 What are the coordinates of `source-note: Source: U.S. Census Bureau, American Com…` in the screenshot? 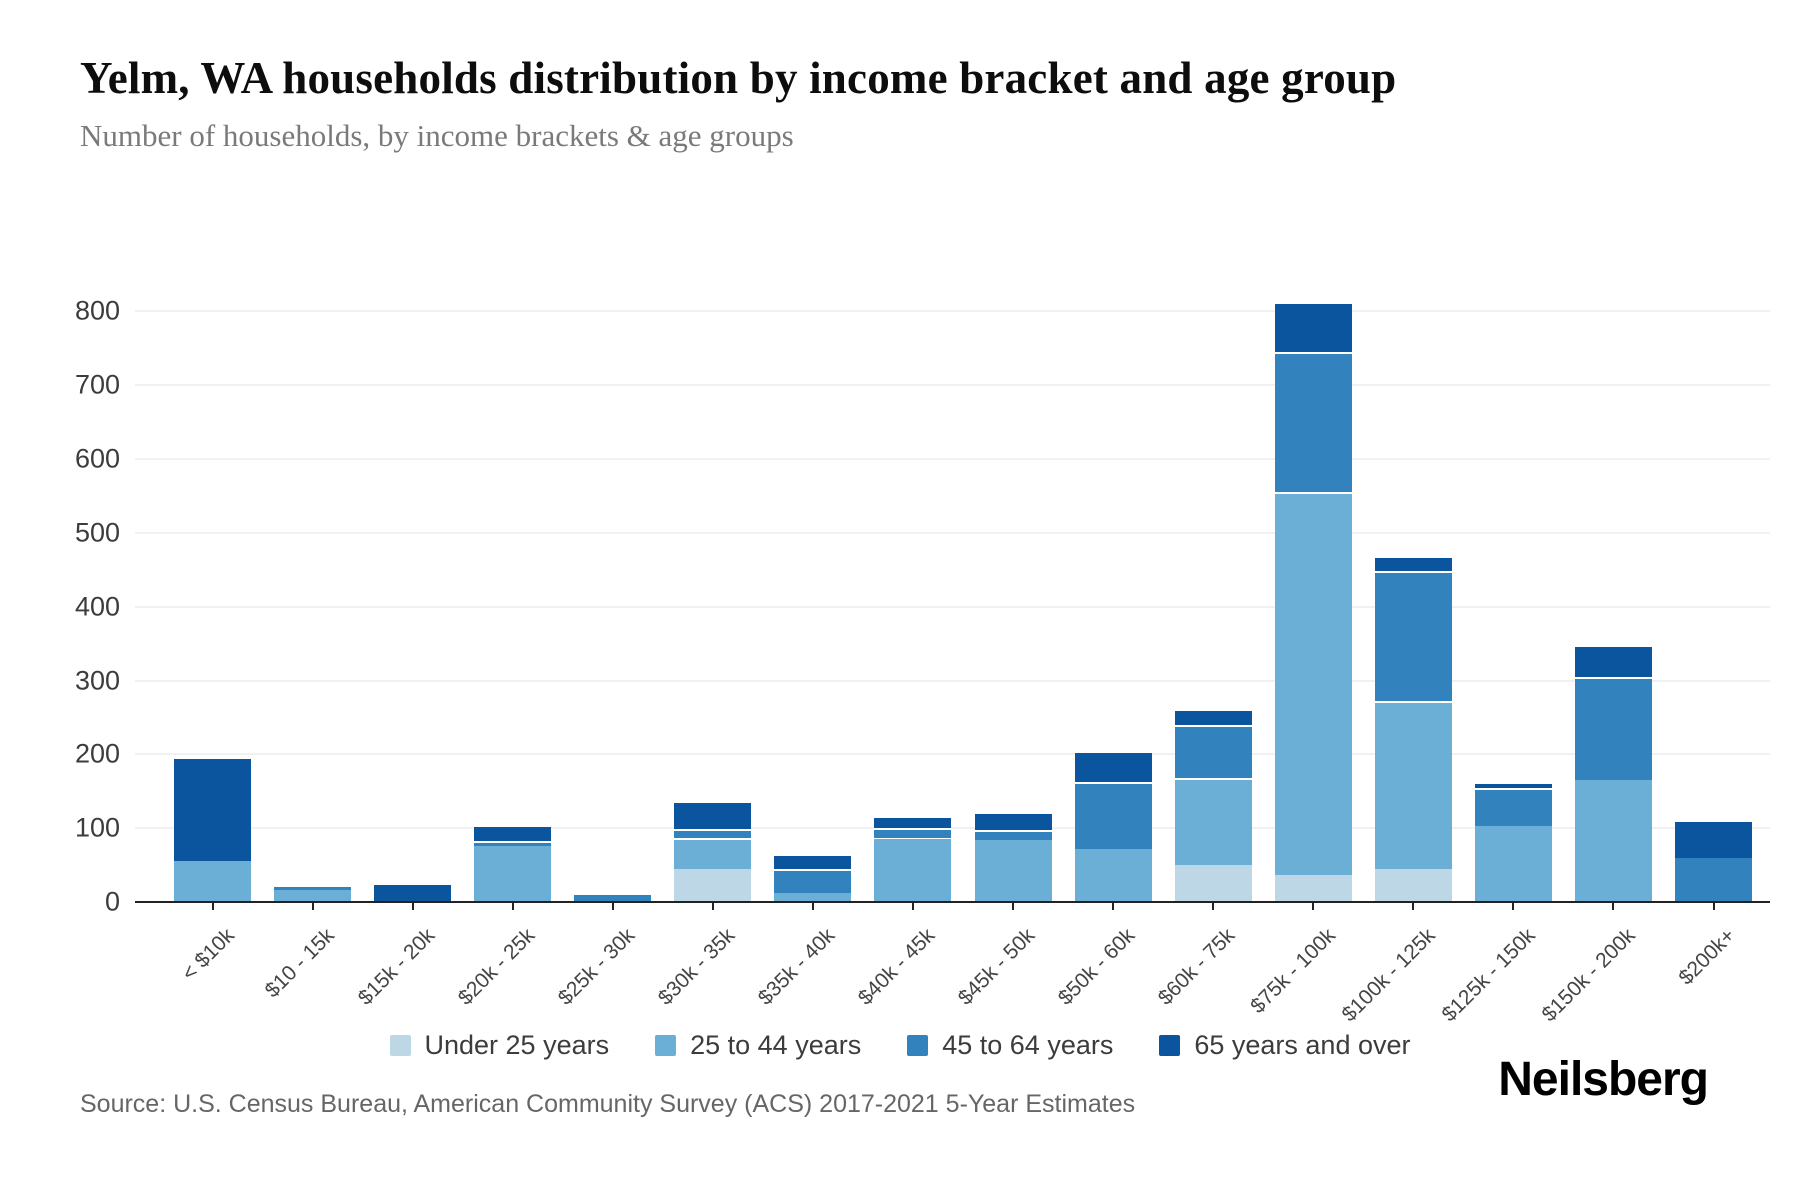 It's located at (608, 1104).